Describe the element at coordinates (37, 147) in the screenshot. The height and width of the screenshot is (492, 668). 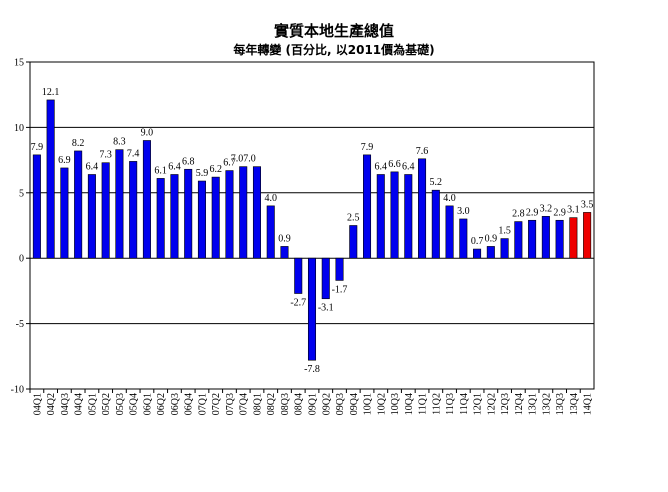
I see `data-label: 7.9` at that location.